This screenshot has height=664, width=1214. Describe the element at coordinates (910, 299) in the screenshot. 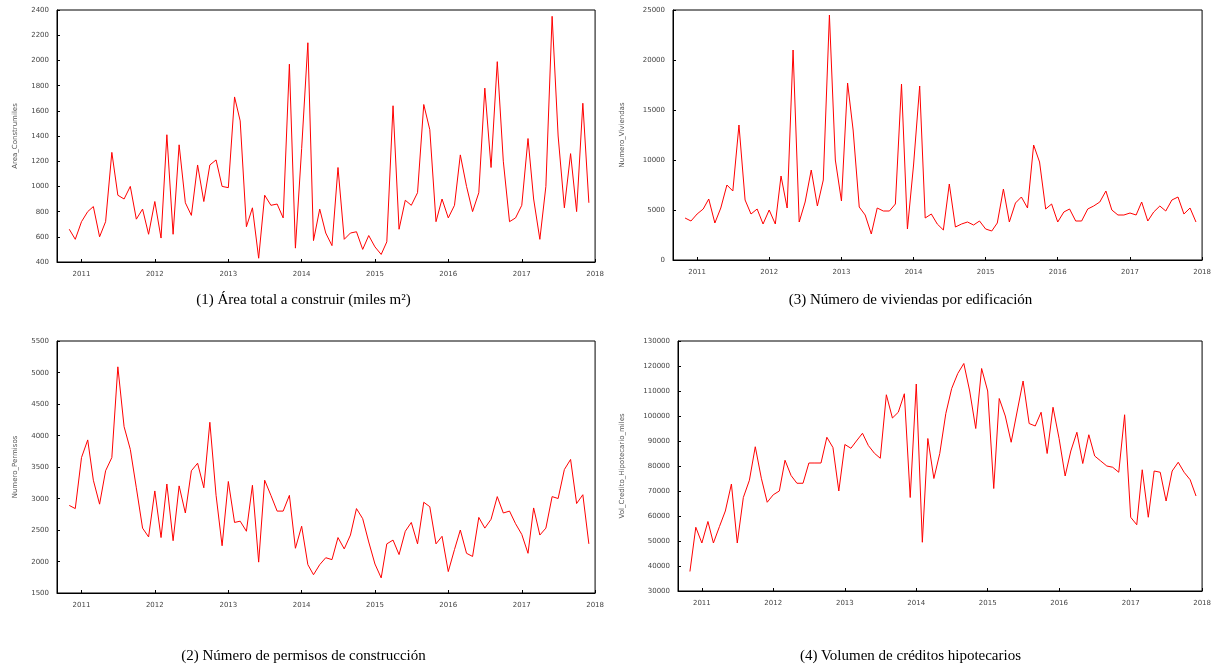

I see `text: (3) Número de viviendas por edificación` at that location.